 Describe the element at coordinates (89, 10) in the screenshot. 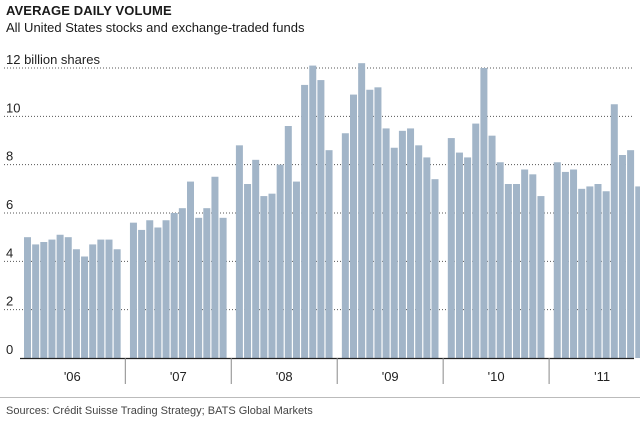

I see `chart-title: AVERAGE DAILY VOLUME` at that location.